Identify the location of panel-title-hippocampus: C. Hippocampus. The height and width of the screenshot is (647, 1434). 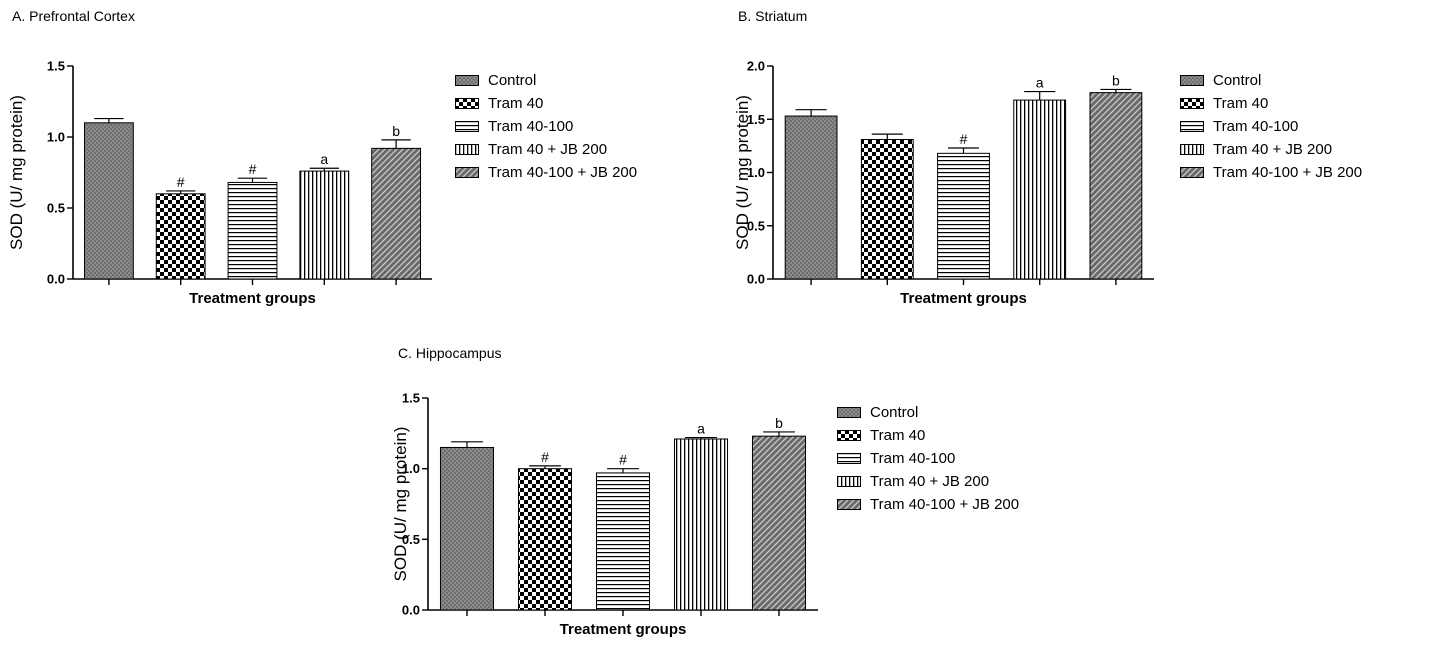
(450, 353).